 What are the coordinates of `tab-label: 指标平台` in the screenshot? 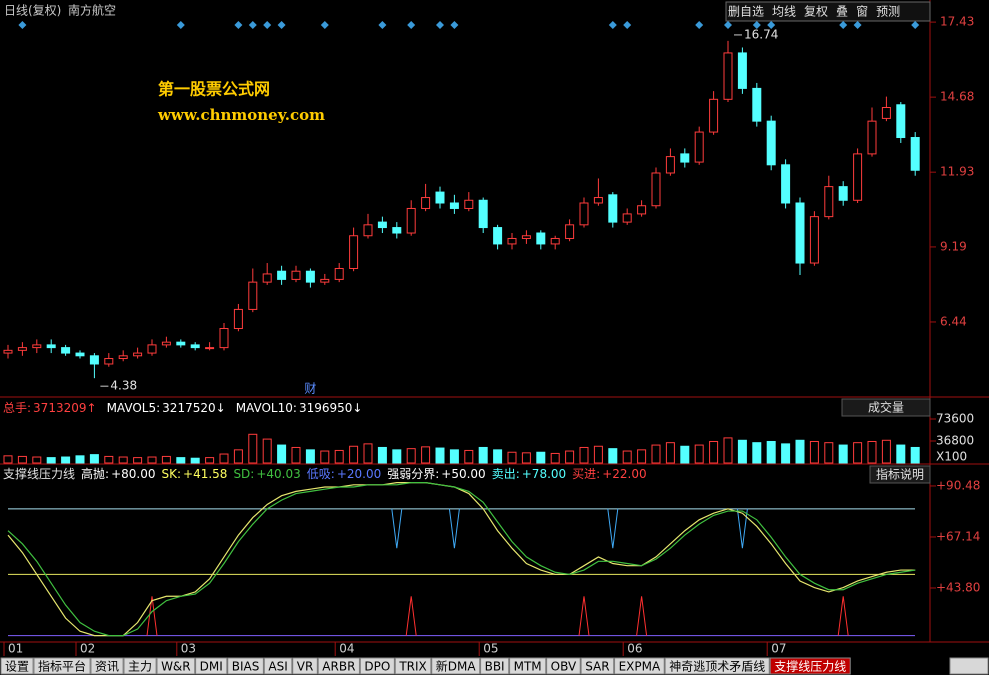 It's located at (62, 666).